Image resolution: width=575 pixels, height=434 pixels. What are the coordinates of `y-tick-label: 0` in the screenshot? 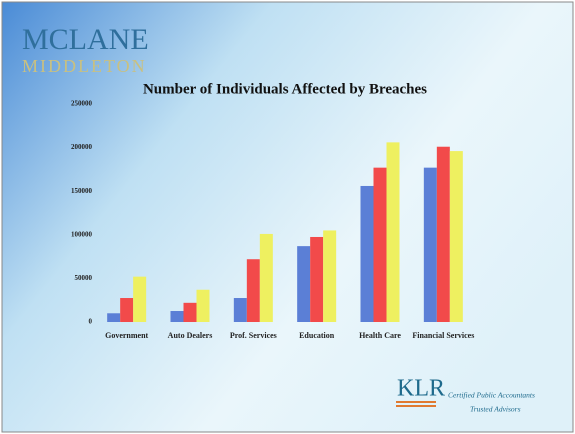 It's located at (91, 322).